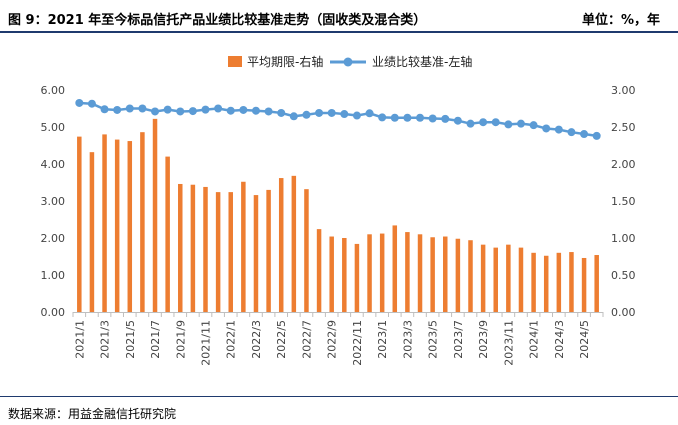  Describe the element at coordinates (422, 61) in the screenshot. I see `legend-label-line: 业绩比较基准-左轴` at that location.